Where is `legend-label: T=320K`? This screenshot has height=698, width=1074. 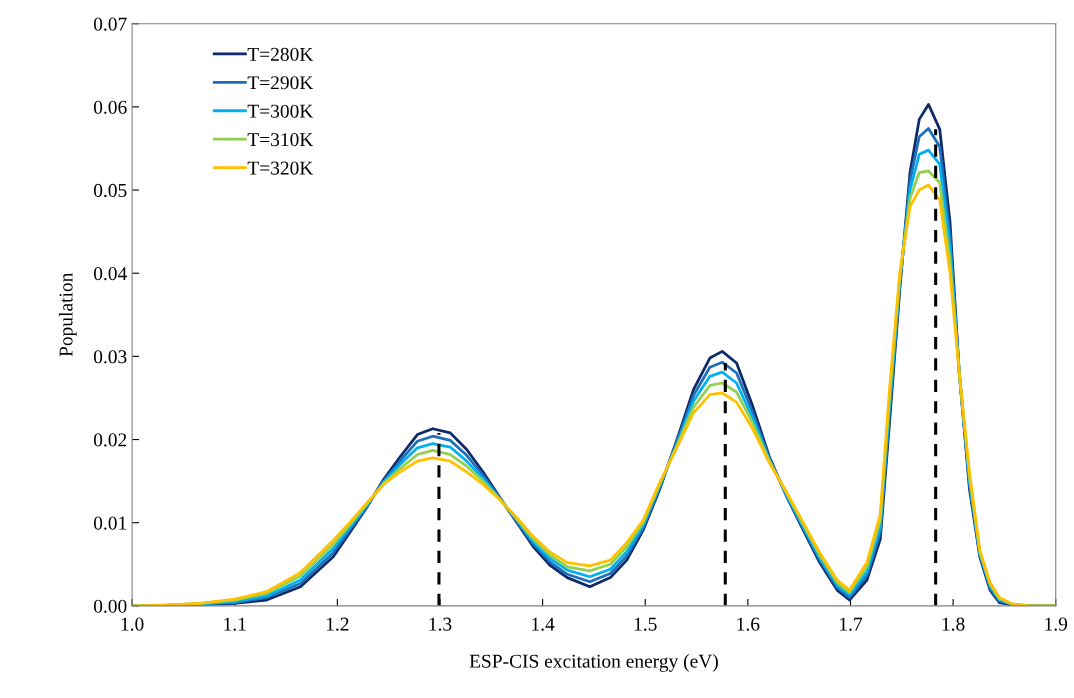
legend-label: T=320K is located at coordinates (280, 168).